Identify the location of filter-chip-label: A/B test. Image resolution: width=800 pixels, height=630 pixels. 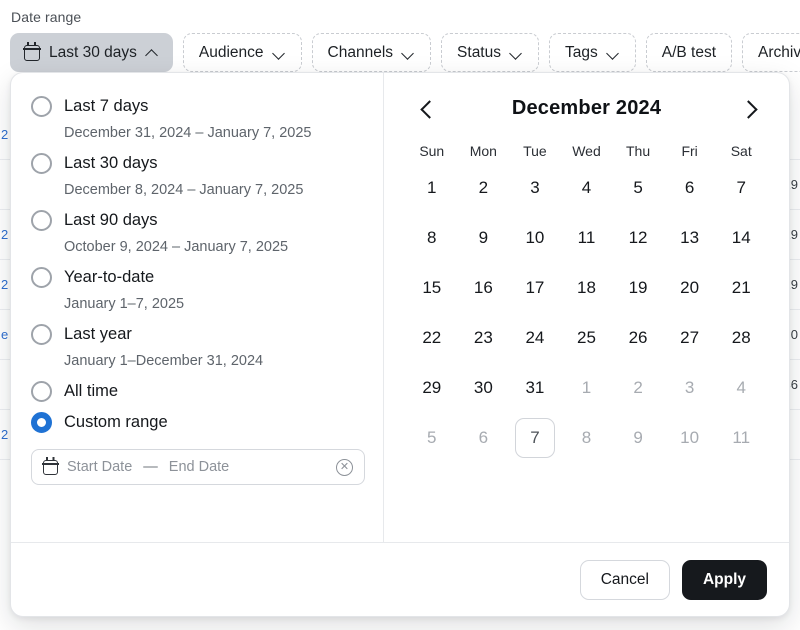
(689, 52).